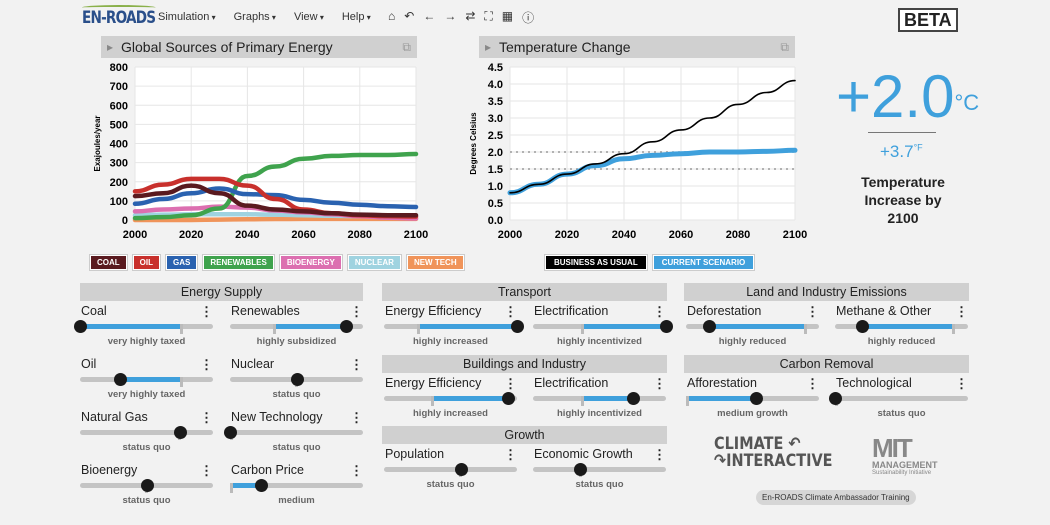 The width and height of the screenshot is (1050, 525). What do you see at coordinates (374, 262) in the screenshot?
I see `legend-item-nuclear: NUCLEAR` at bounding box center [374, 262].